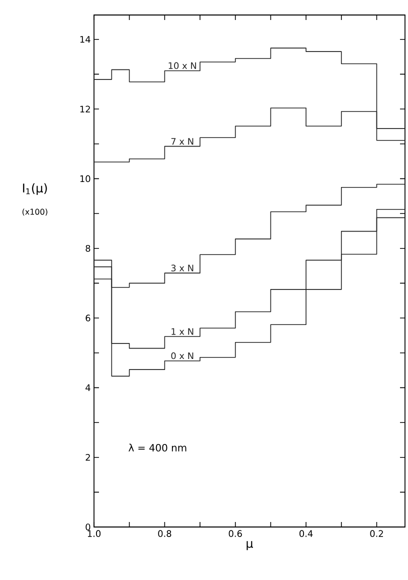 The width and height of the screenshot is (408, 580). I want to click on x-tick-label: 0.8, so click(165, 533).